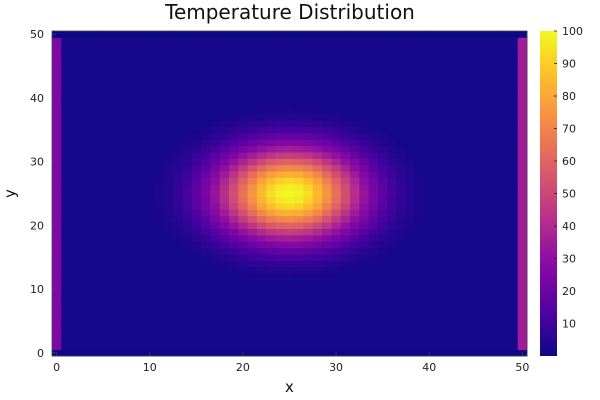 This screenshot has height=400, width=600. Describe the element at coordinates (569, 161) in the screenshot. I see `colorbar-tick-label: 60` at that location.